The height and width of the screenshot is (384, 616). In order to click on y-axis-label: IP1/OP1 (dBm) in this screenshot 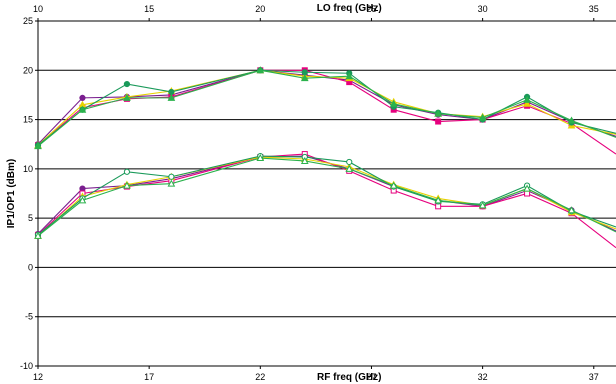, I will do `click(11, 193)`.